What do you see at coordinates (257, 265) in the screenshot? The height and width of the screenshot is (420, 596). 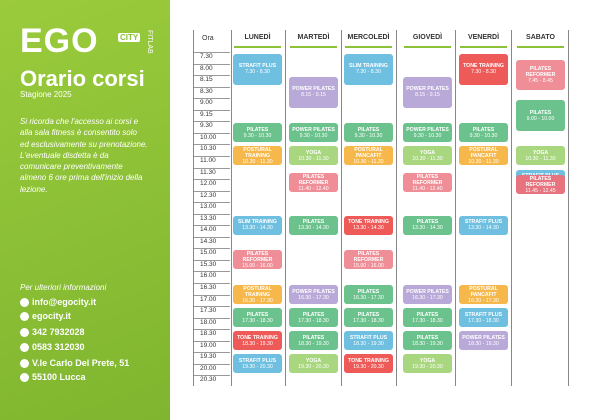 I see `class-time: 15.00 - 16.00` at bounding box center [257, 265].